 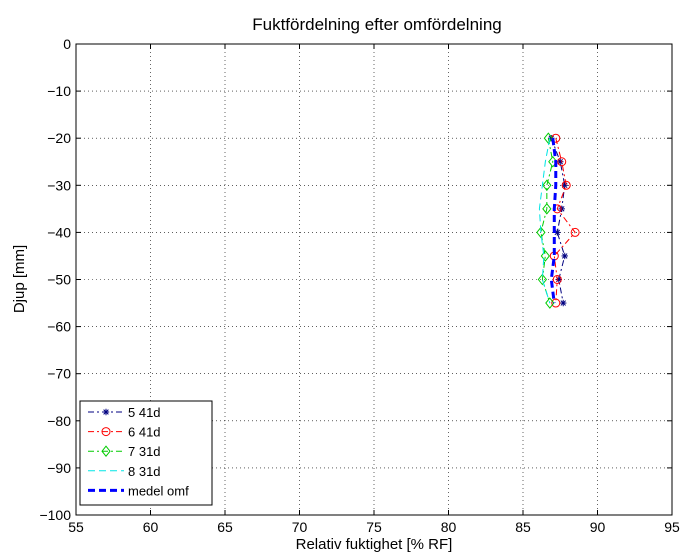 What do you see at coordinates (124, 451) in the screenshot?
I see `legend-entry: 7 31d` at bounding box center [124, 451].